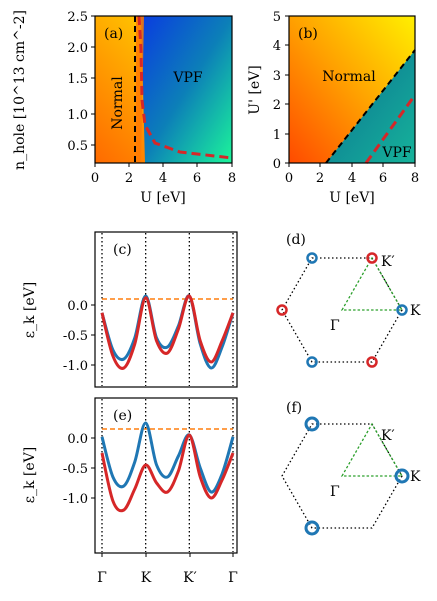 This screenshot has width=437, height=601. What do you see at coordinates (122, 250) in the screenshot?
I see `panel-c-label: (c)` at bounding box center [122, 250].